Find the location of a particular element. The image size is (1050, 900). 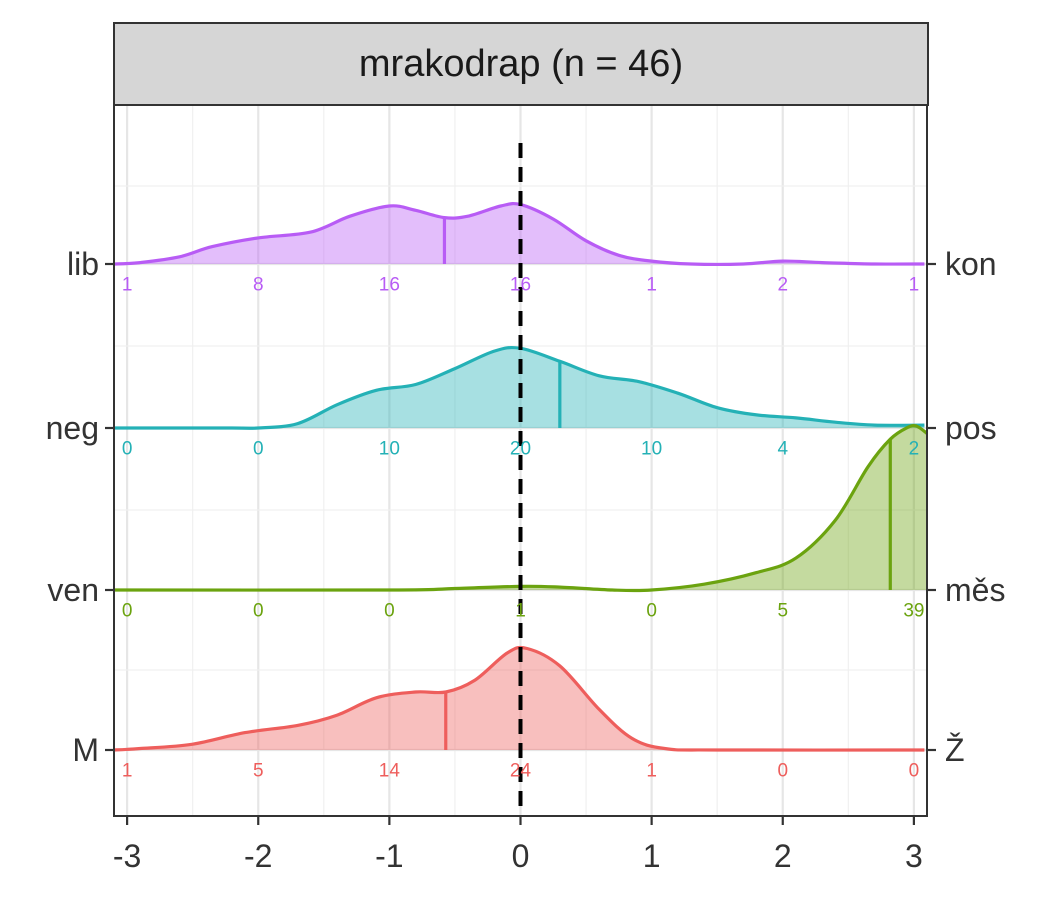

count-label: 20 is located at coordinates (520, 449).